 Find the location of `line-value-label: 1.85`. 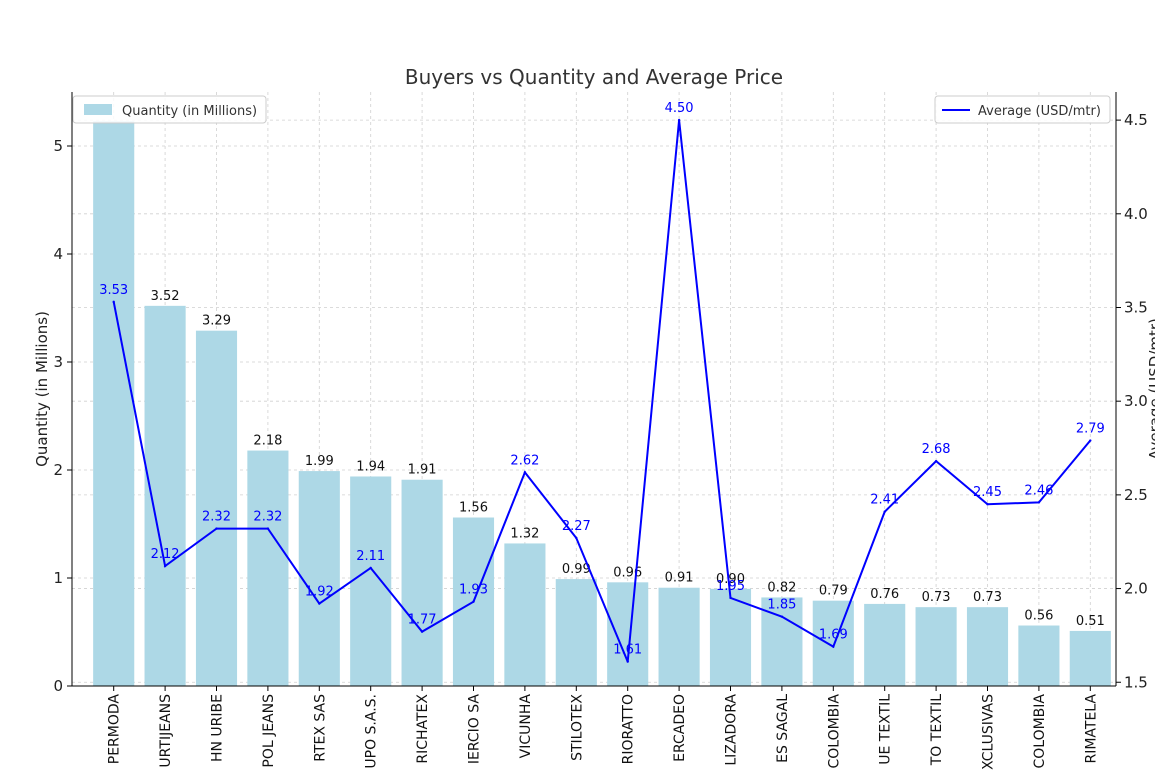

line-value-label: 1.85 is located at coordinates (781, 605).